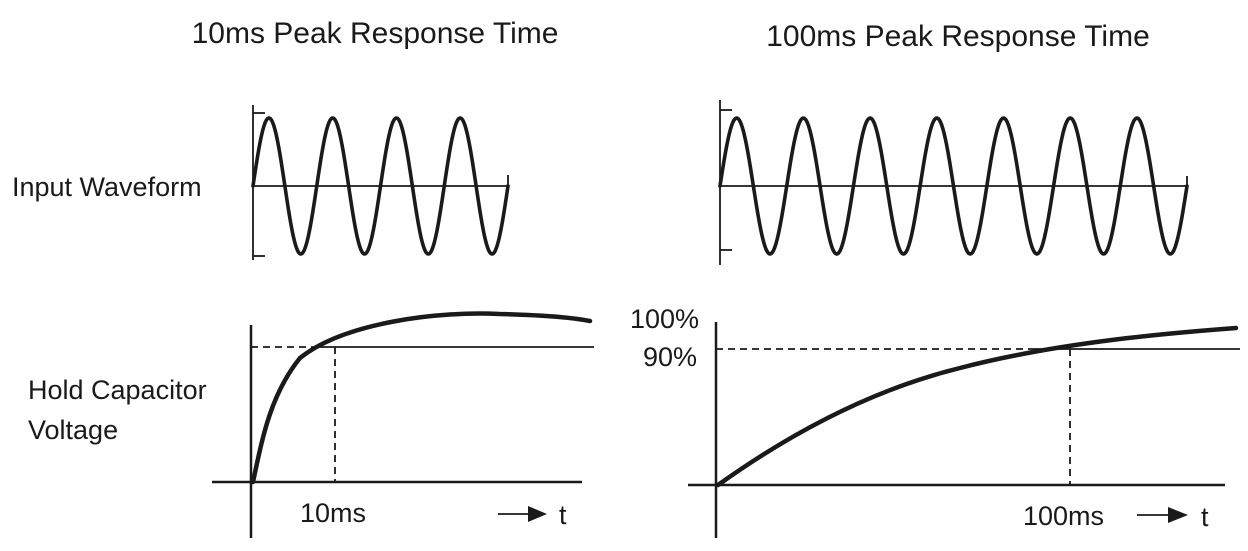  Describe the element at coordinates (977, 406) in the screenshot. I see `right-response-curve` at that location.